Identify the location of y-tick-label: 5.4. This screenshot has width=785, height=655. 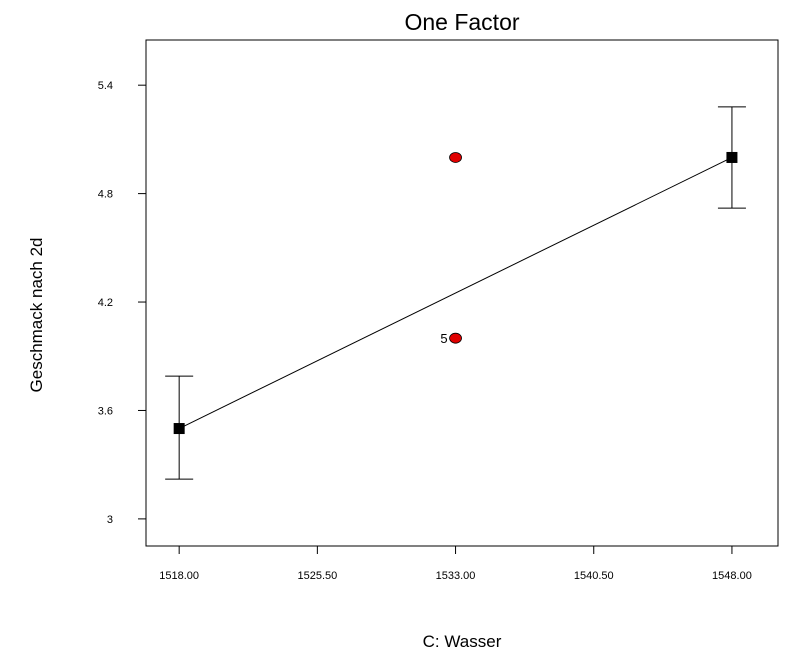
(105, 86).